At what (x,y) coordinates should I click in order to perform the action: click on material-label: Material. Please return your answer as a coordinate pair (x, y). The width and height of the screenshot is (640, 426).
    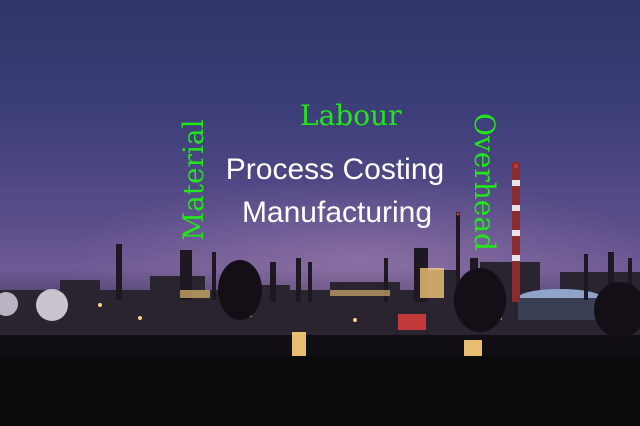
    Looking at the image, I should click on (193, 180).